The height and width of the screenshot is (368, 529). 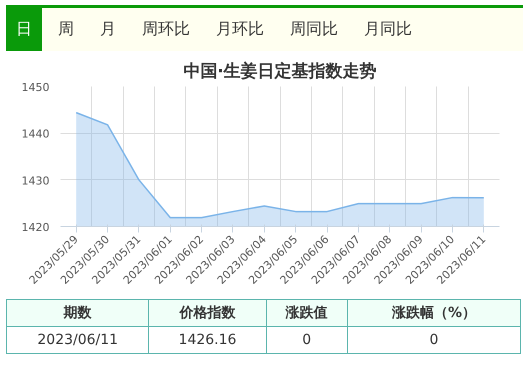 What do you see at coordinates (166, 29) in the screenshot?
I see `text: 周环比` at bounding box center [166, 29].